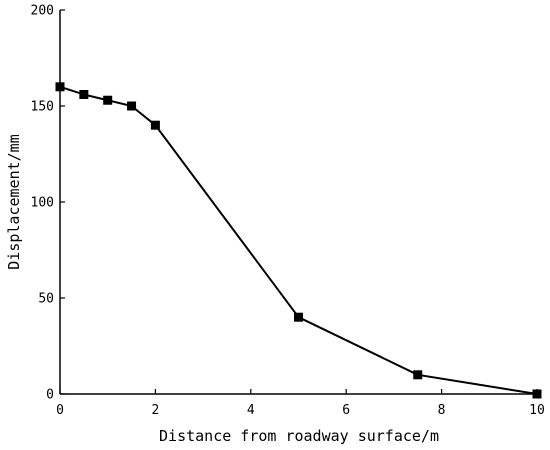 The width and height of the screenshot is (550, 450). What do you see at coordinates (14, 201) in the screenshot?
I see `y-axis-title: Displacement/mm` at bounding box center [14, 201].